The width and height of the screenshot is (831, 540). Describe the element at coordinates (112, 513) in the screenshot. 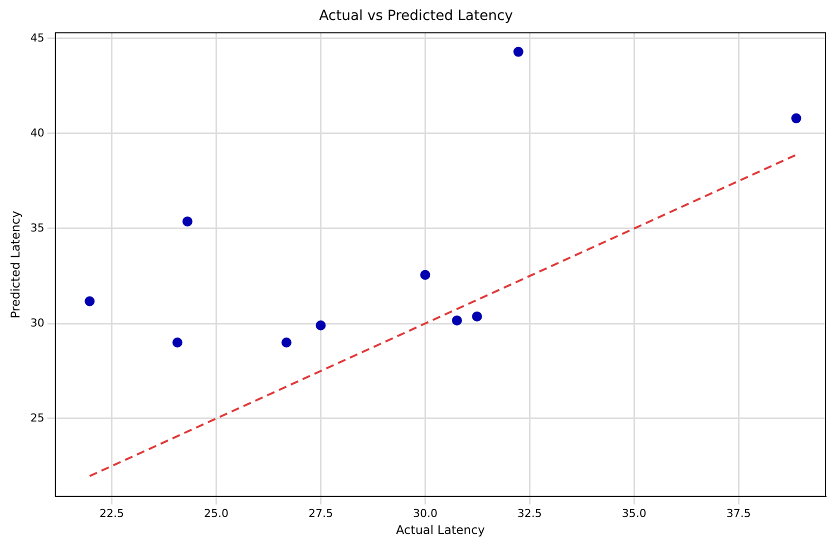

I see `x-tick-label: 22.5` at that location.